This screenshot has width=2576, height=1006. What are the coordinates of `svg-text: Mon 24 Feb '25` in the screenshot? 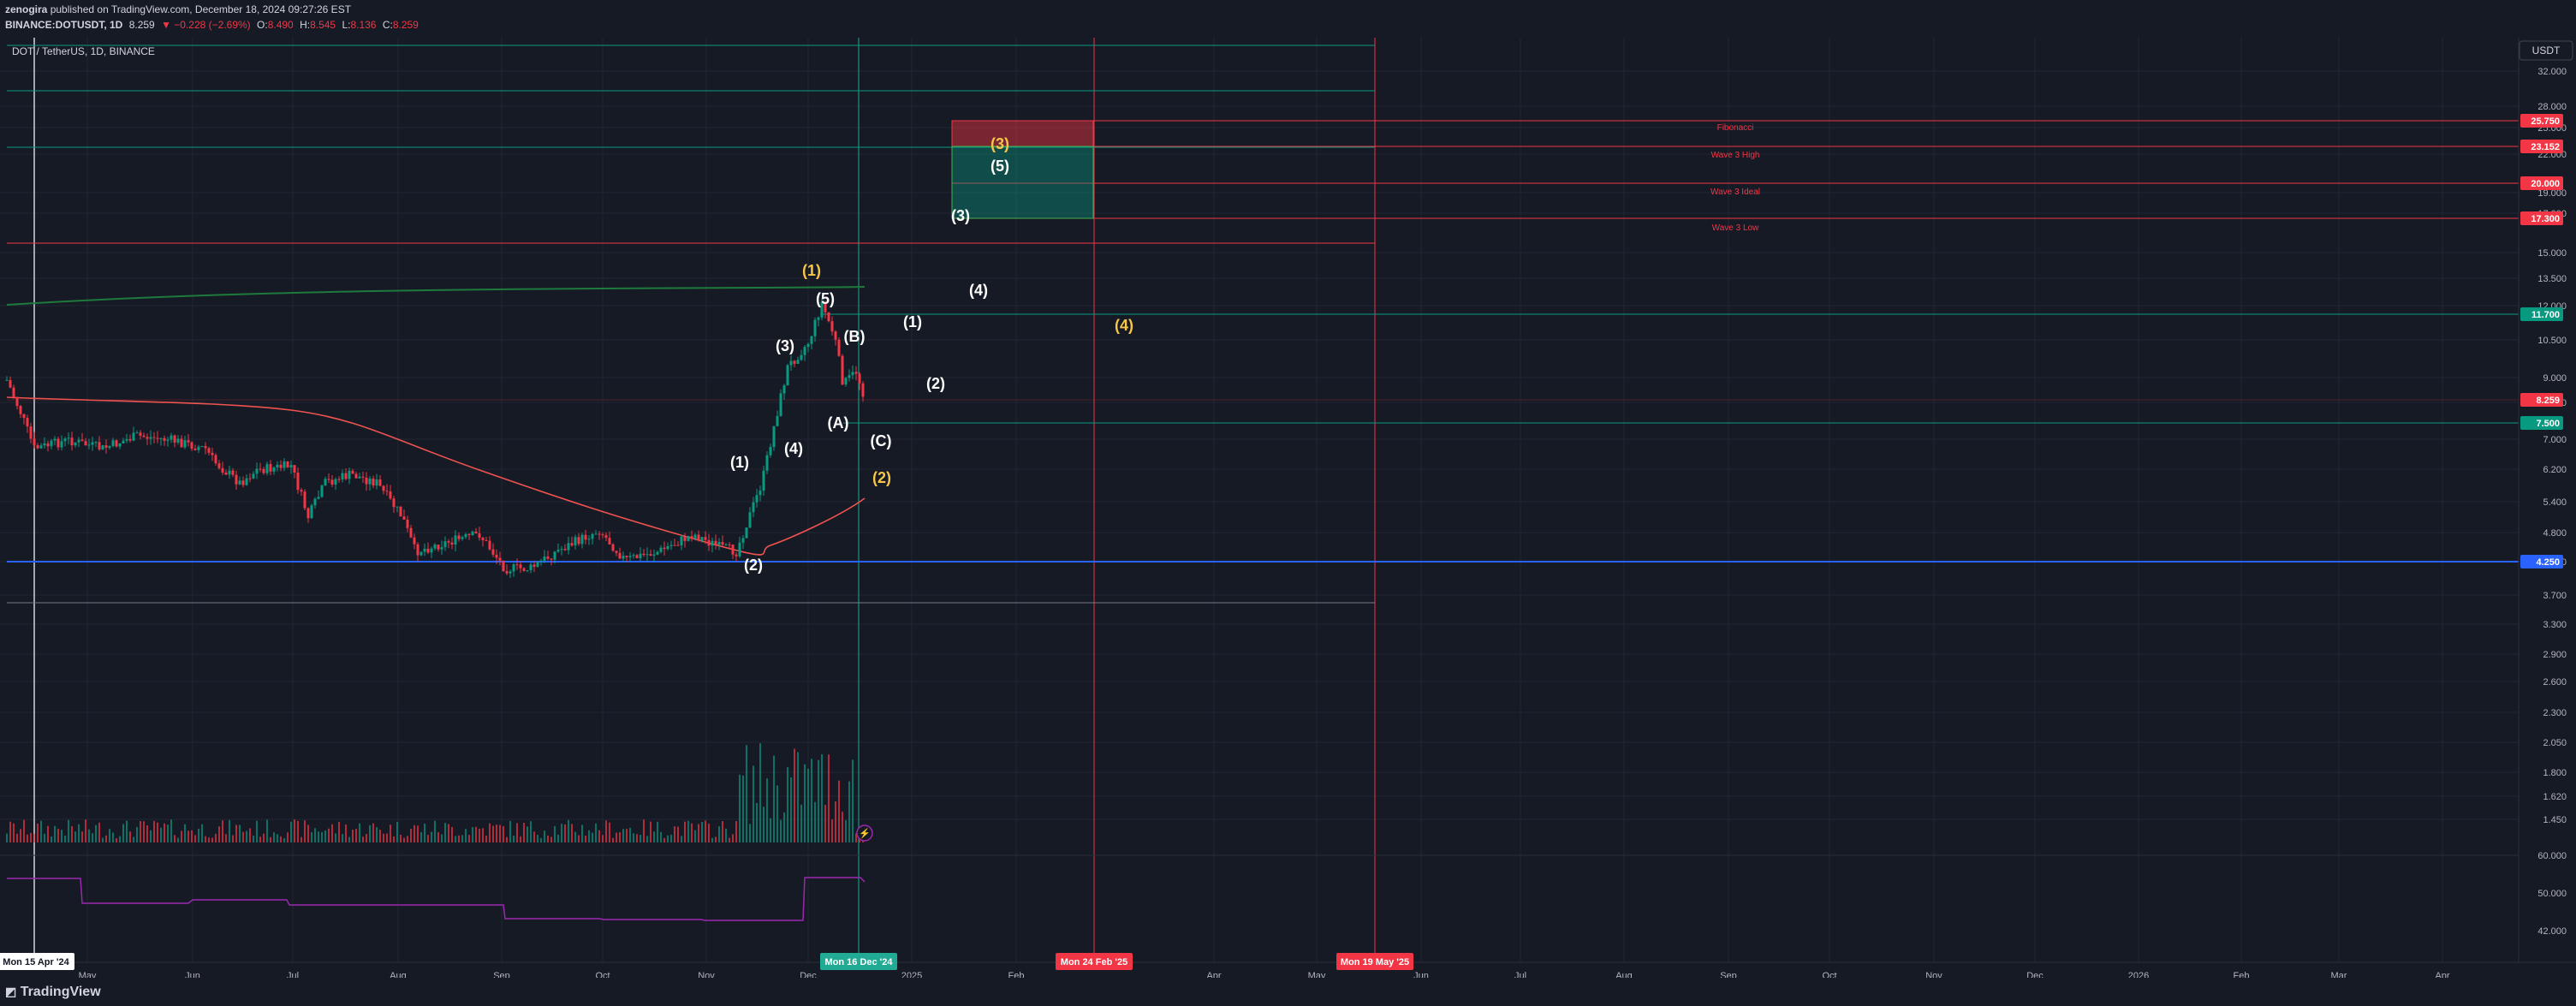 It's located at (1094, 962).